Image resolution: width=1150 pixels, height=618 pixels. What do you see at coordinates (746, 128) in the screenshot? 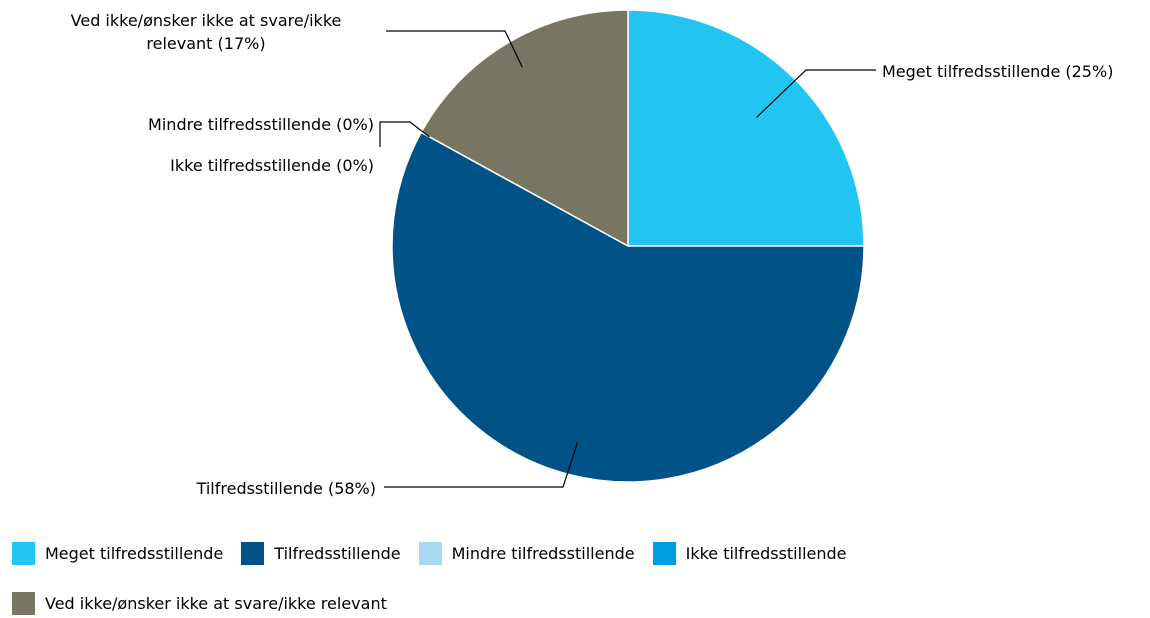
I see `pie-slice-meget-tilfredsstillende` at bounding box center [746, 128].